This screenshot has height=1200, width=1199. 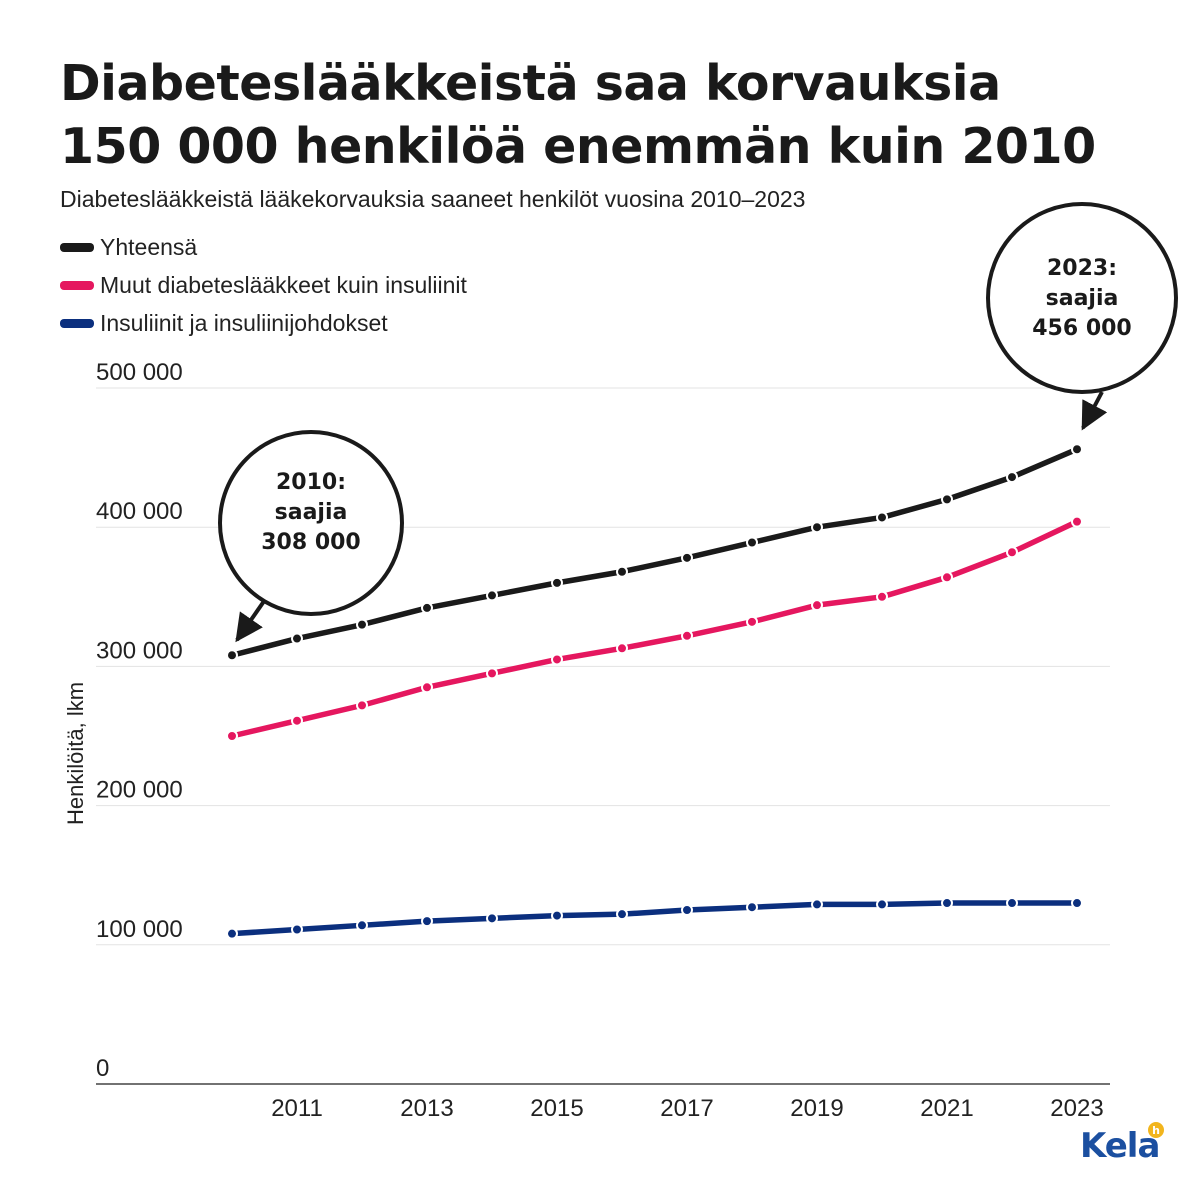 I want to click on x-tick-label: 2017, so click(x=686, y=1108).